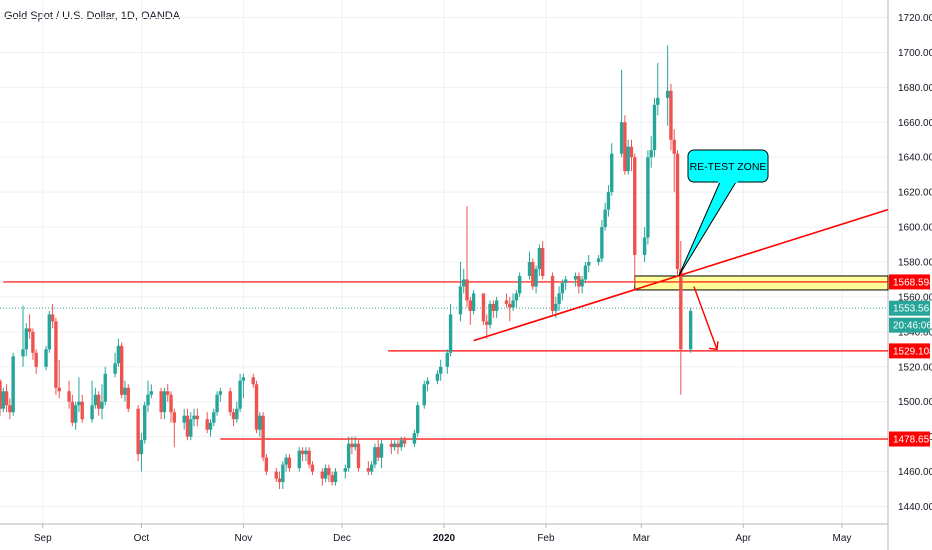 This screenshot has height=550, width=932. Describe the element at coordinates (915, 263) in the screenshot. I see `y-tick-label: 1580.000` at that location.